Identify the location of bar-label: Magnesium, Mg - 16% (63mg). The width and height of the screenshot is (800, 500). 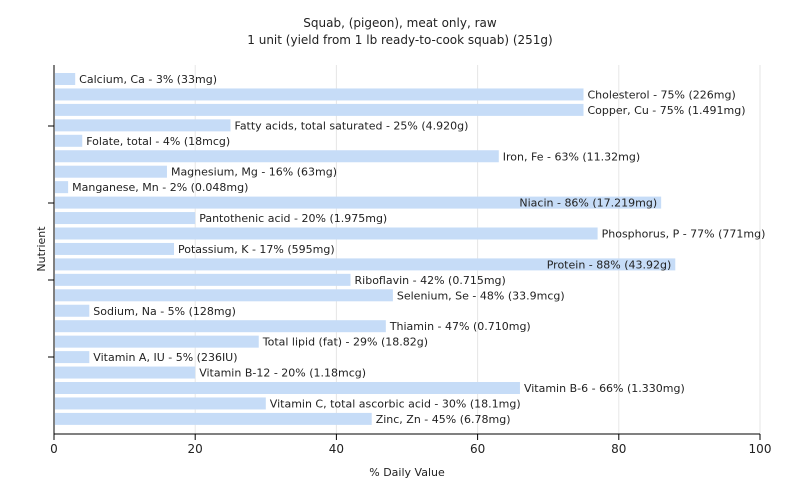
(254, 172).